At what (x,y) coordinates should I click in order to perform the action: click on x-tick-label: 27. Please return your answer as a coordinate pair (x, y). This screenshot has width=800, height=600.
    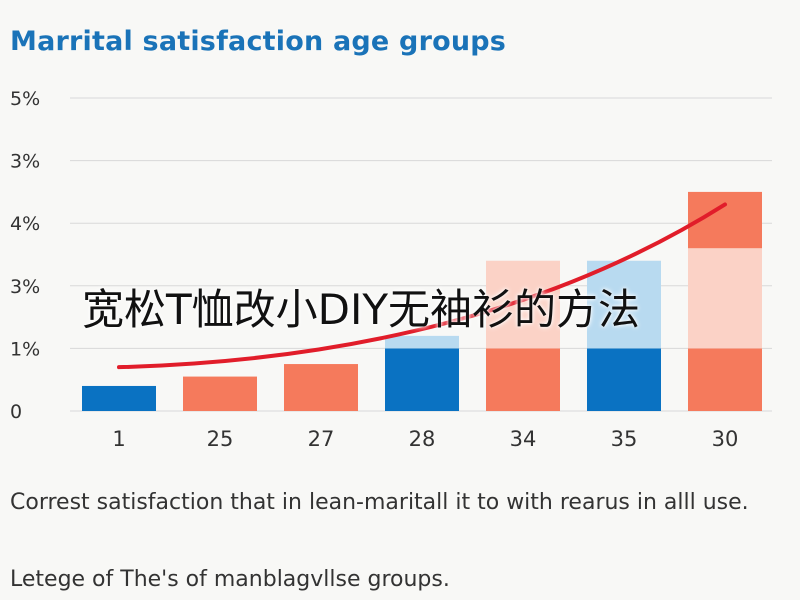
    Looking at the image, I should click on (321, 439).